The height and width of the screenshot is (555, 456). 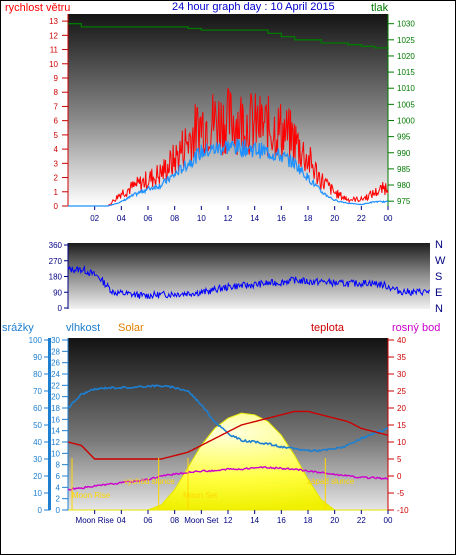 What do you see at coordinates (53, 21) in the screenshot?
I see `left-tick-label: 13` at bounding box center [53, 21].